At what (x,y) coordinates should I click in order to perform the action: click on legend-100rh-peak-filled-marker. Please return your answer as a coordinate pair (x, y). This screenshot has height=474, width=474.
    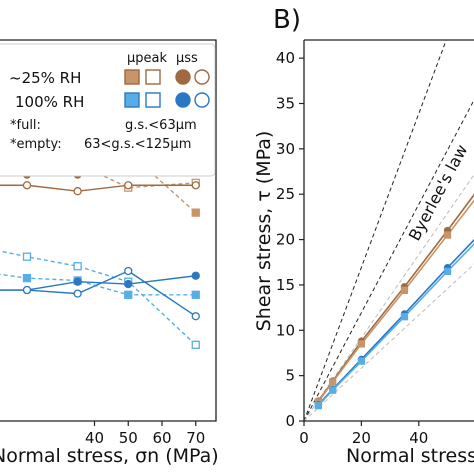
    Looking at the image, I should click on (132, 100).